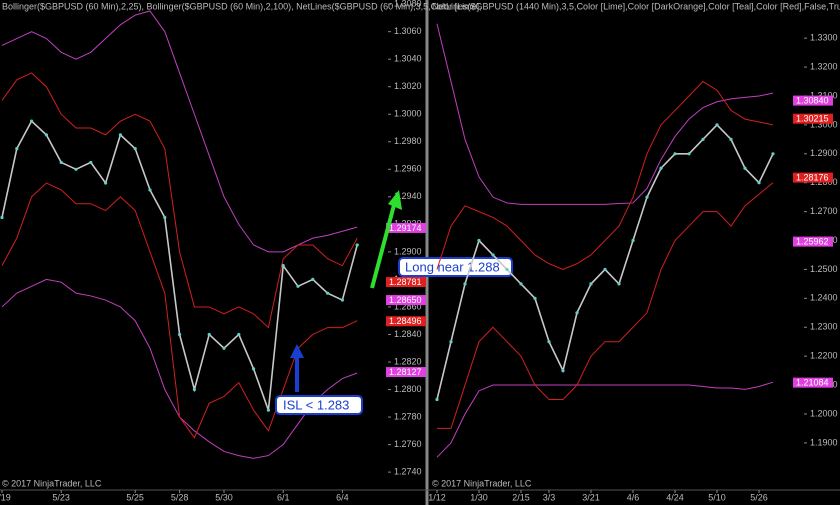 The height and width of the screenshot is (505, 840). Describe the element at coordinates (408, 141) in the screenshot. I see `y-tick-label: 1.2980` at that location.